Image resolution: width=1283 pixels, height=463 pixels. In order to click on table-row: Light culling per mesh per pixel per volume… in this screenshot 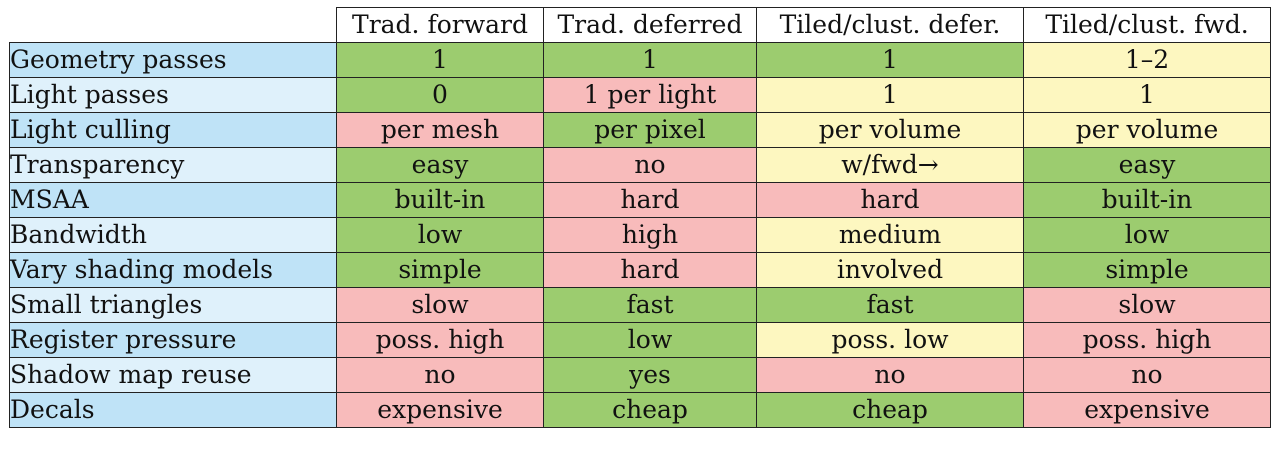, I will do `click(640, 130)`.